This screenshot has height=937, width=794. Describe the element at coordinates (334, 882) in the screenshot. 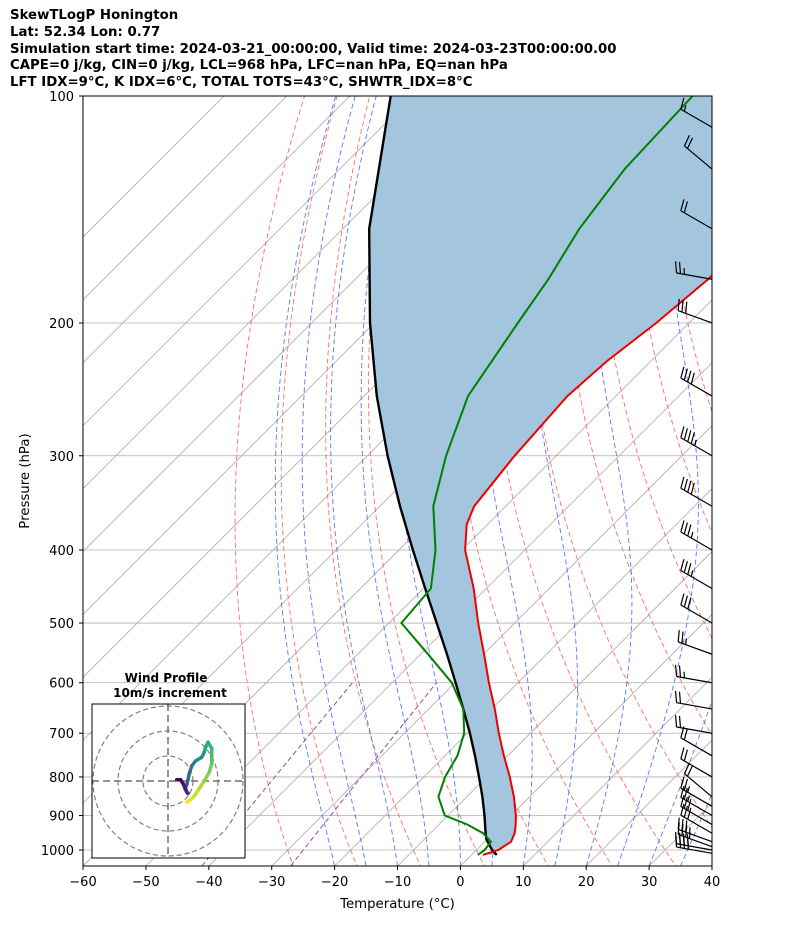

I see `x-tick-label: −20` at that location.